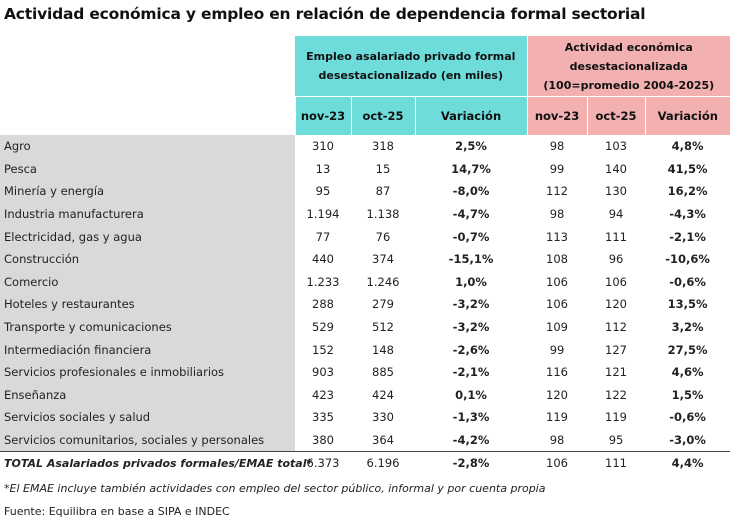 The image size is (730, 521). I want to click on cell: -10,6%, so click(687, 259).